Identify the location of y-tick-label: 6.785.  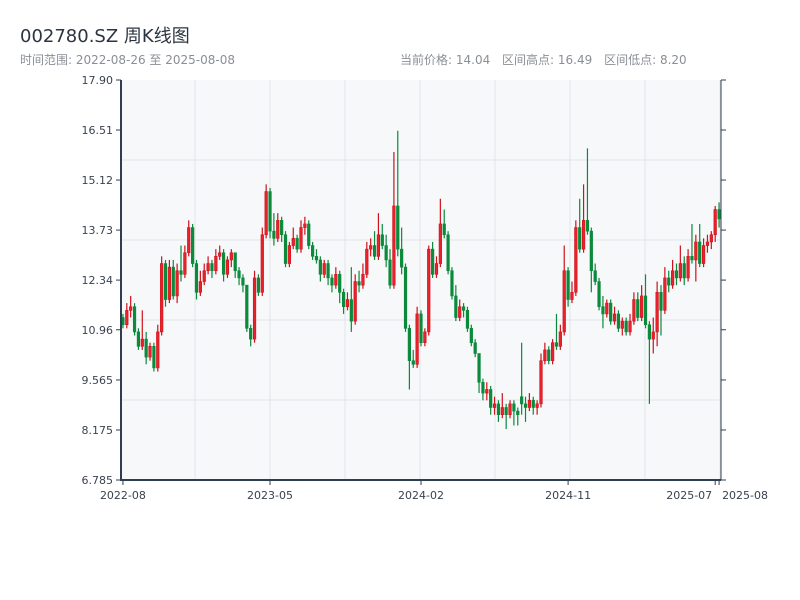
(98, 480).